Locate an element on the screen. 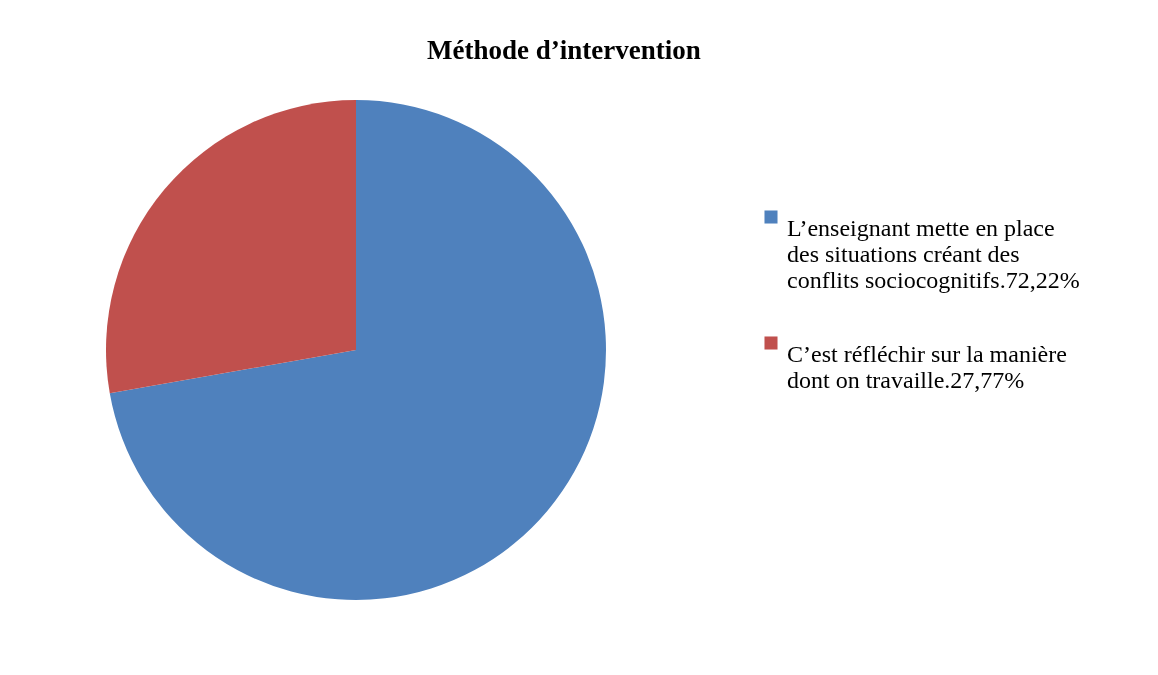  chart-title: Méthode d’intervention is located at coordinates (564, 50).